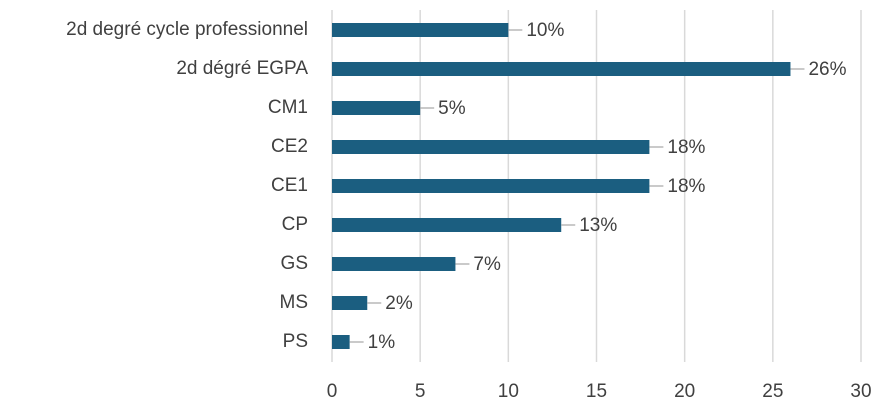 Image resolution: width=874 pixels, height=401 pixels. What do you see at coordinates (452, 108) in the screenshot?
I see `data-label: 5%` at bounding box center [452, 108].